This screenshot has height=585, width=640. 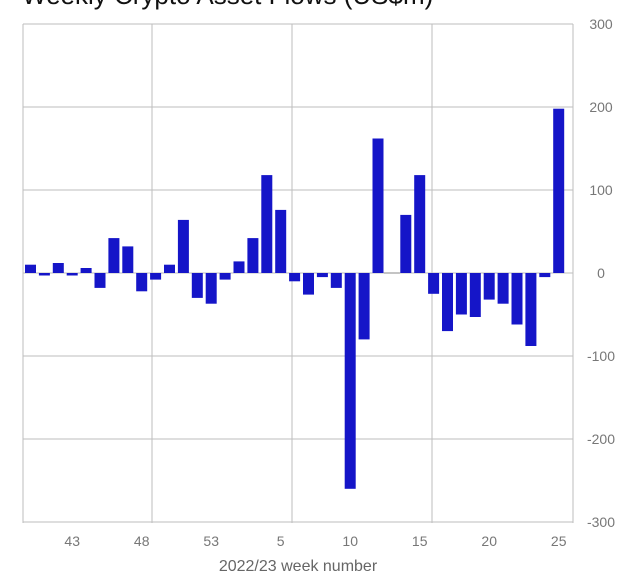 What do you see at coordinates (281, 541) in the screenshot?
I see `x-tick-label: 5` at bounding box center [281, 541].